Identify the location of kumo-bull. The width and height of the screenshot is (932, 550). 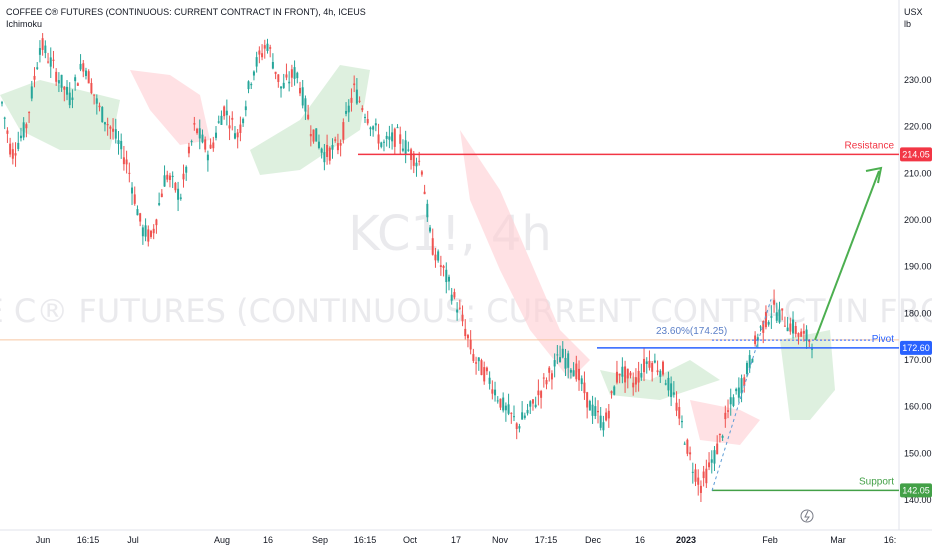
(60, 115).